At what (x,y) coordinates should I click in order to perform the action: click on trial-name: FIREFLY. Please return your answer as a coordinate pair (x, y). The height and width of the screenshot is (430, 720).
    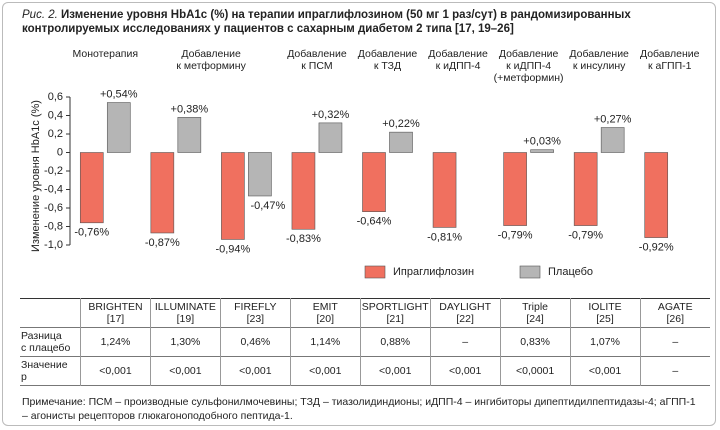
    Looking at the image, I should click on (255, 307).